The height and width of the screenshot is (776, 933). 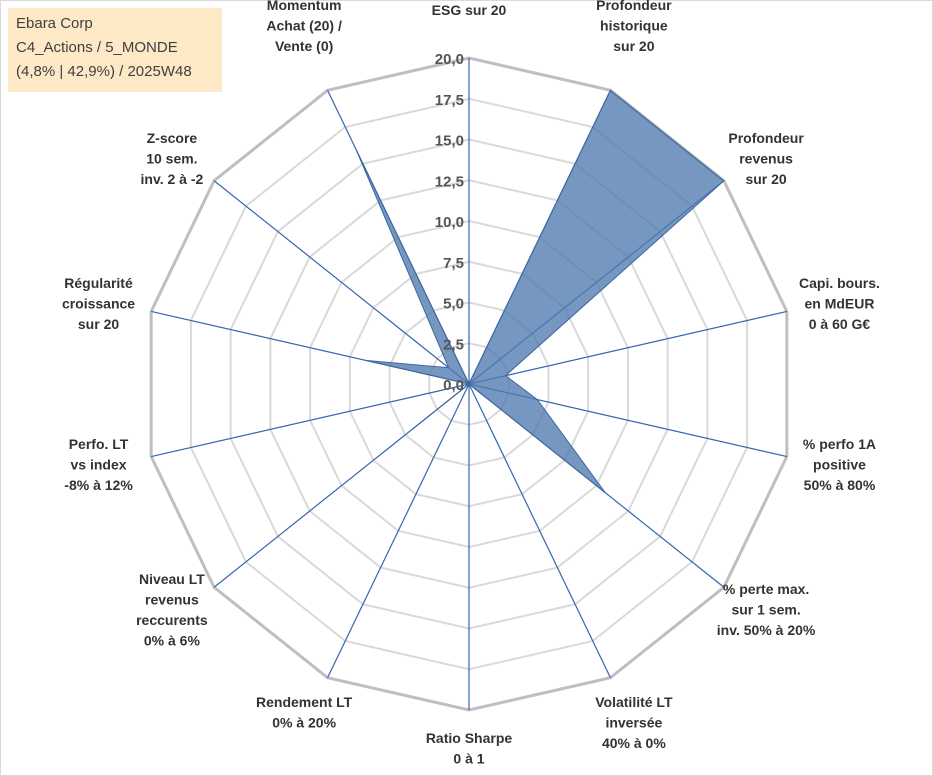 I want to click on axis-label-line: 0 à 60 G€, so click(x=840, y=324).